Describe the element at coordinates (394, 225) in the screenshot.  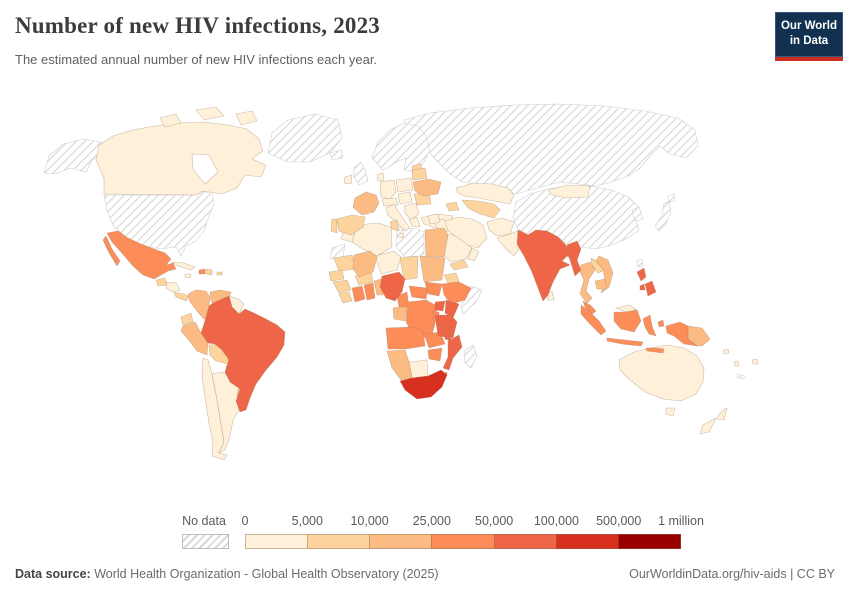
I see `country-tunisia` at that location.